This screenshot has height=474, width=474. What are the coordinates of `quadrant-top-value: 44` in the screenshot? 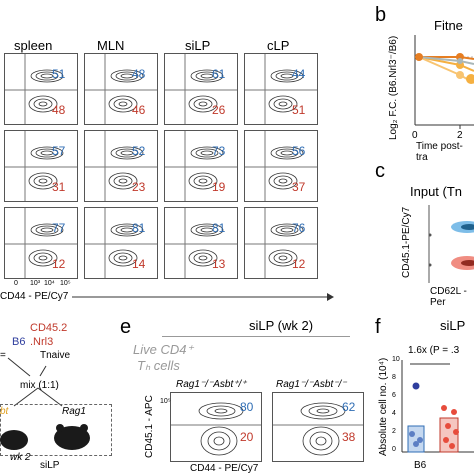 It's located at (299, 74).